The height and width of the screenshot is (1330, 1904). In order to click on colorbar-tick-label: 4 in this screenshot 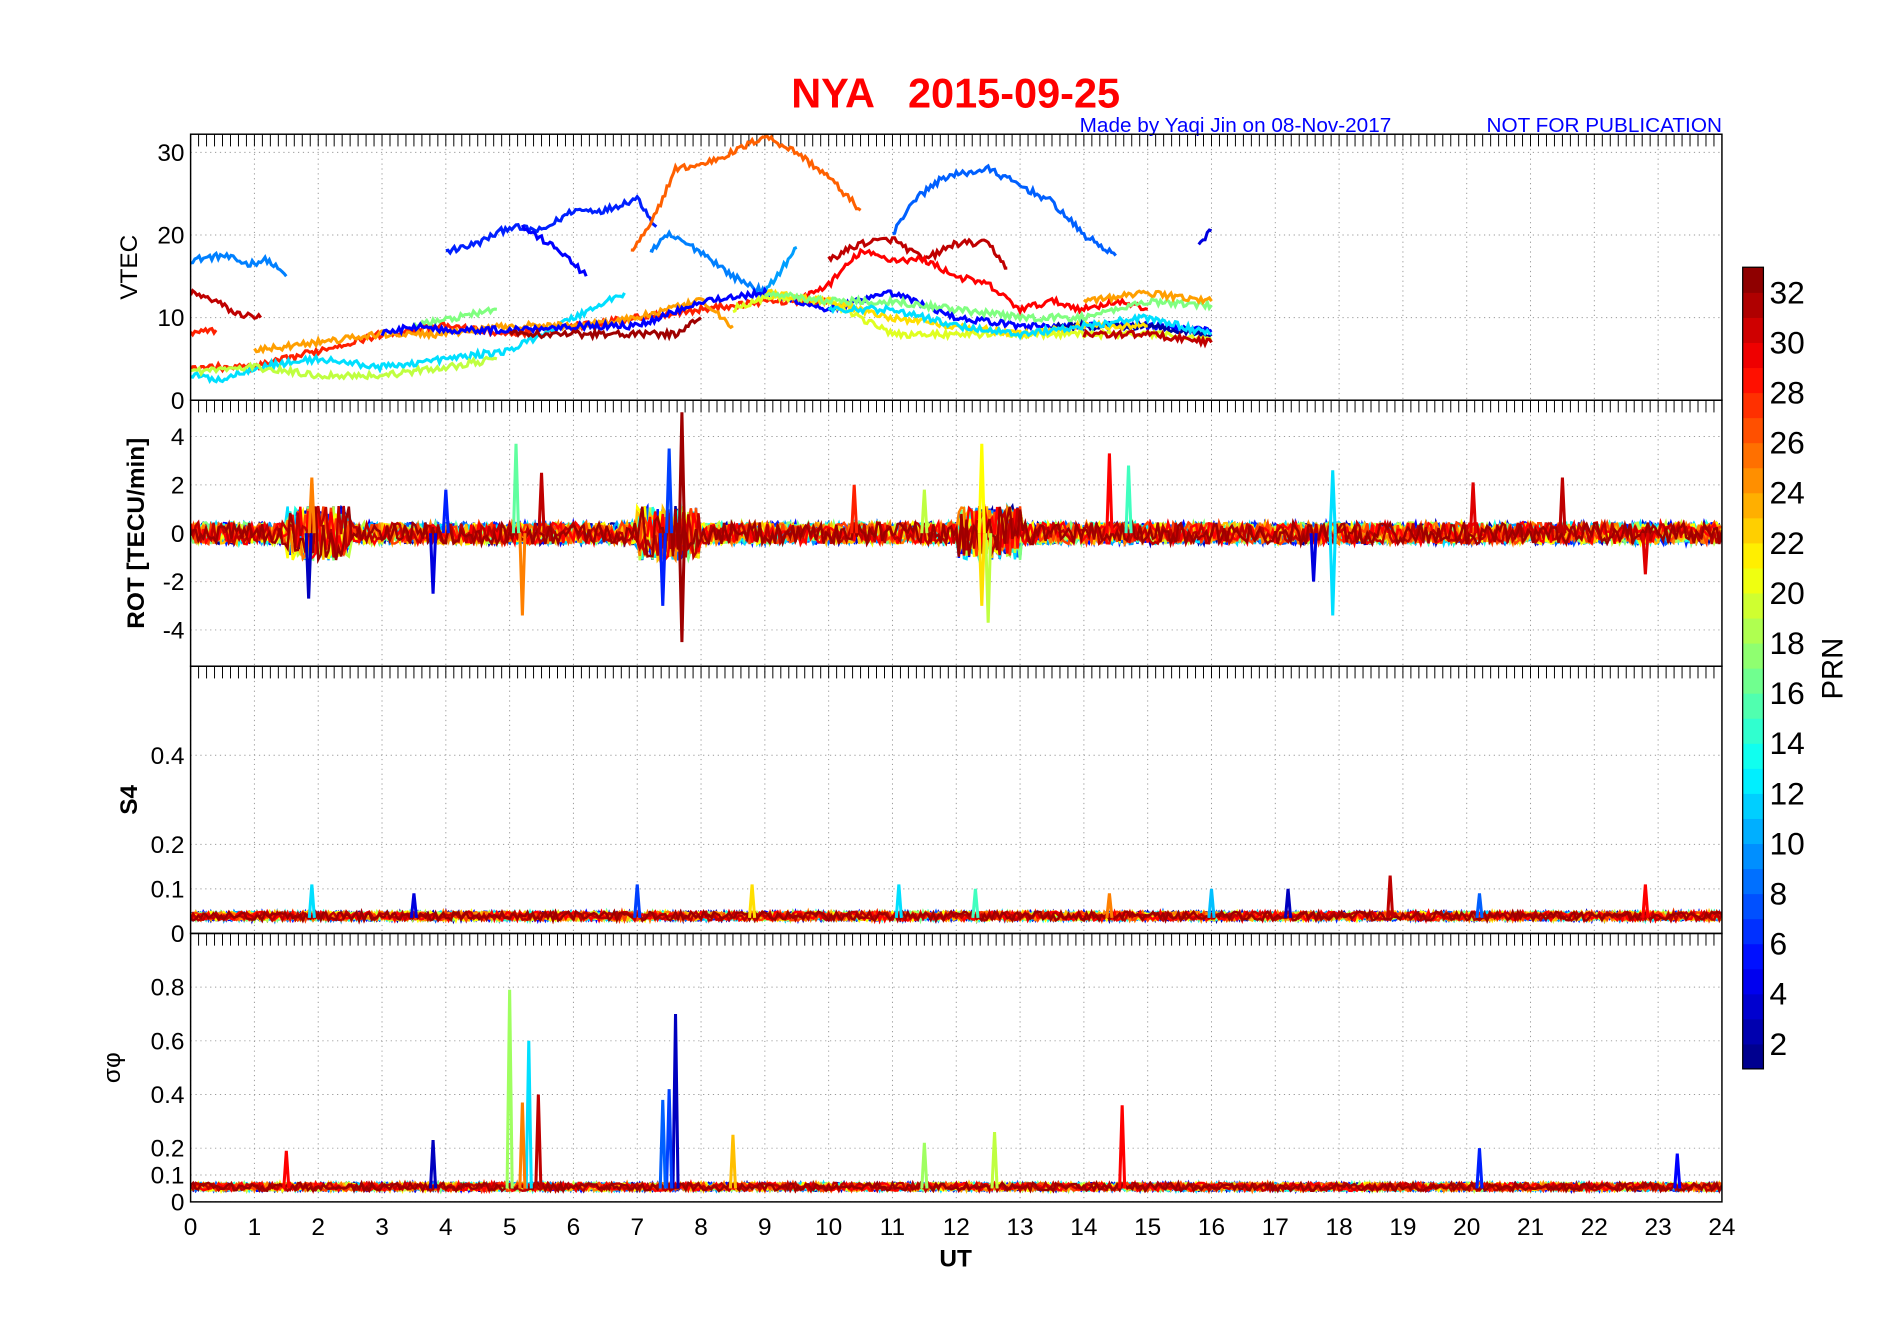, I will do `click(1779, 994)`.